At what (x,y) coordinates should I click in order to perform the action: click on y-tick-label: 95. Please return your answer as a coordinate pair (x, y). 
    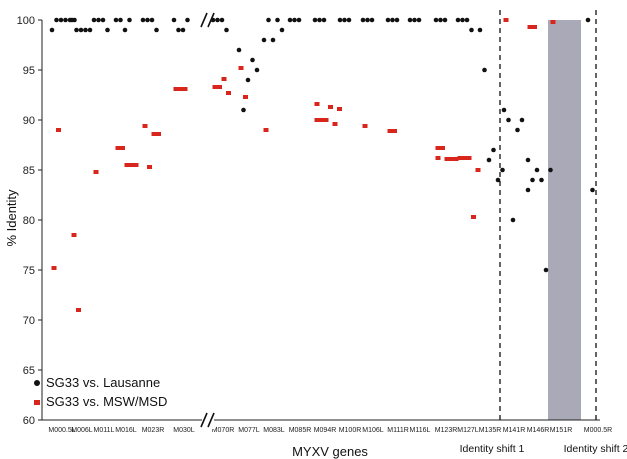
    Looking at the image, I should click on (29, 71).